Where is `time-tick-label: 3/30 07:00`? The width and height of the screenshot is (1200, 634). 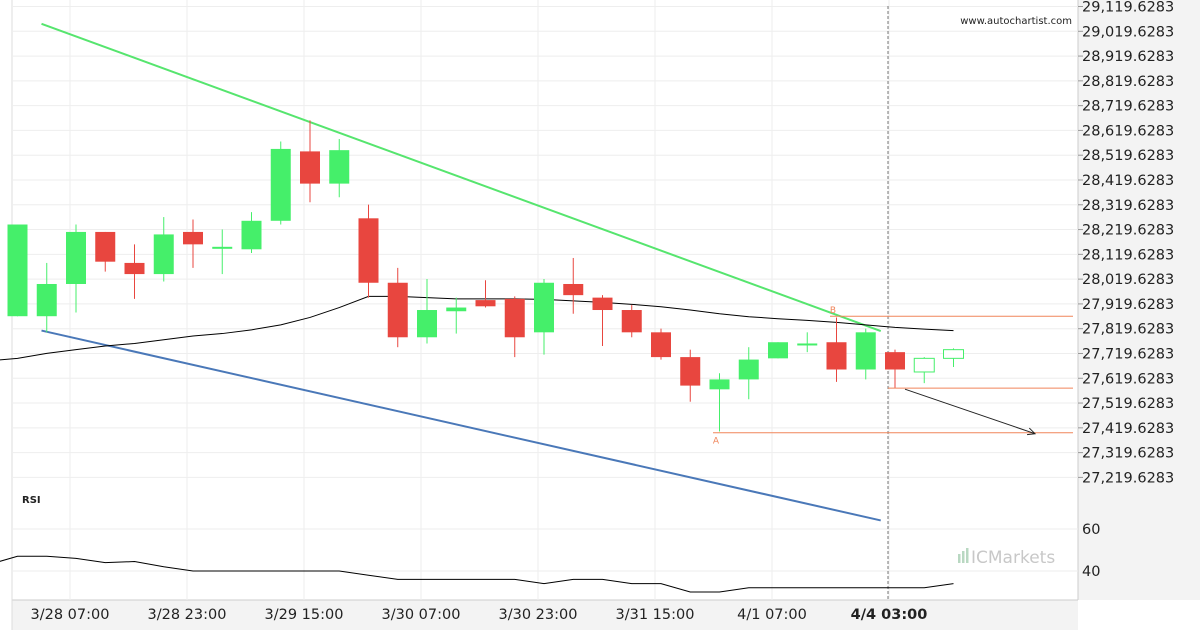
time-tick-label: 3/30 07:00 is located at coordinates (421, 615).